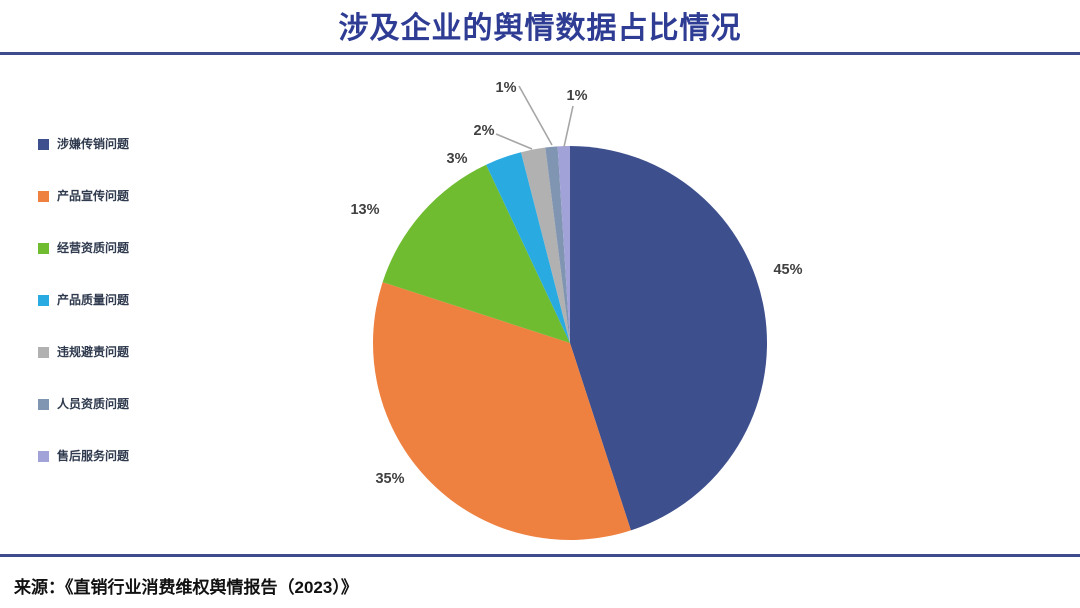 The width and height of the screenshot is (1080, 608). What do you see at coordinates (186, 587) in the screenshot?
I see `source-note: 来源：《直销行业消费维权舆情报告（2023）》` at bounding box center [186, 587].